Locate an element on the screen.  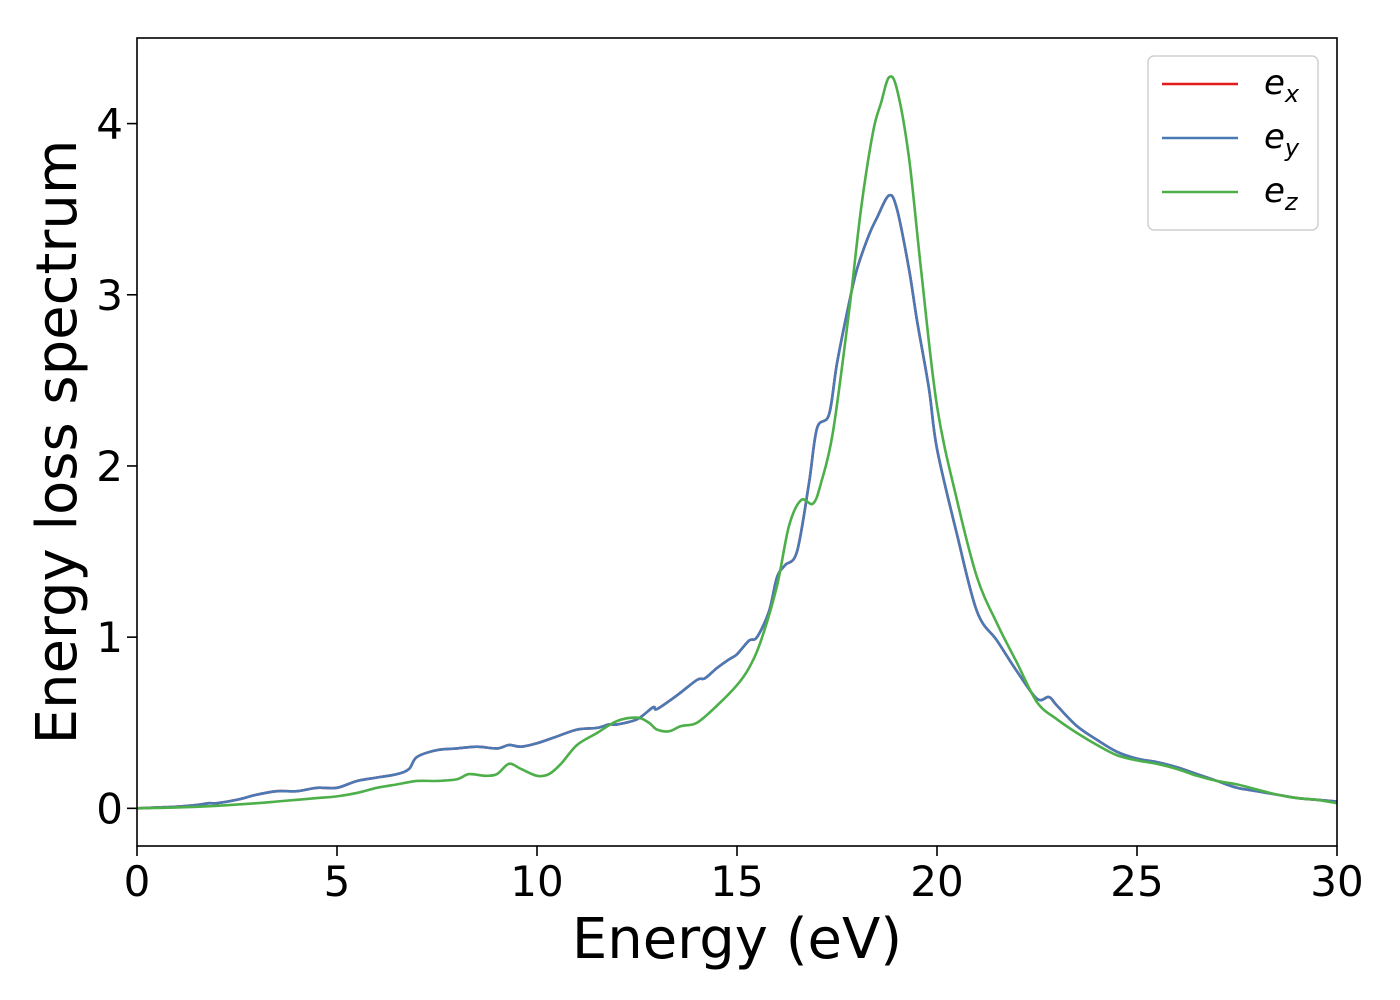
x-tick-label: 5 is located at coordinates (337, 881).